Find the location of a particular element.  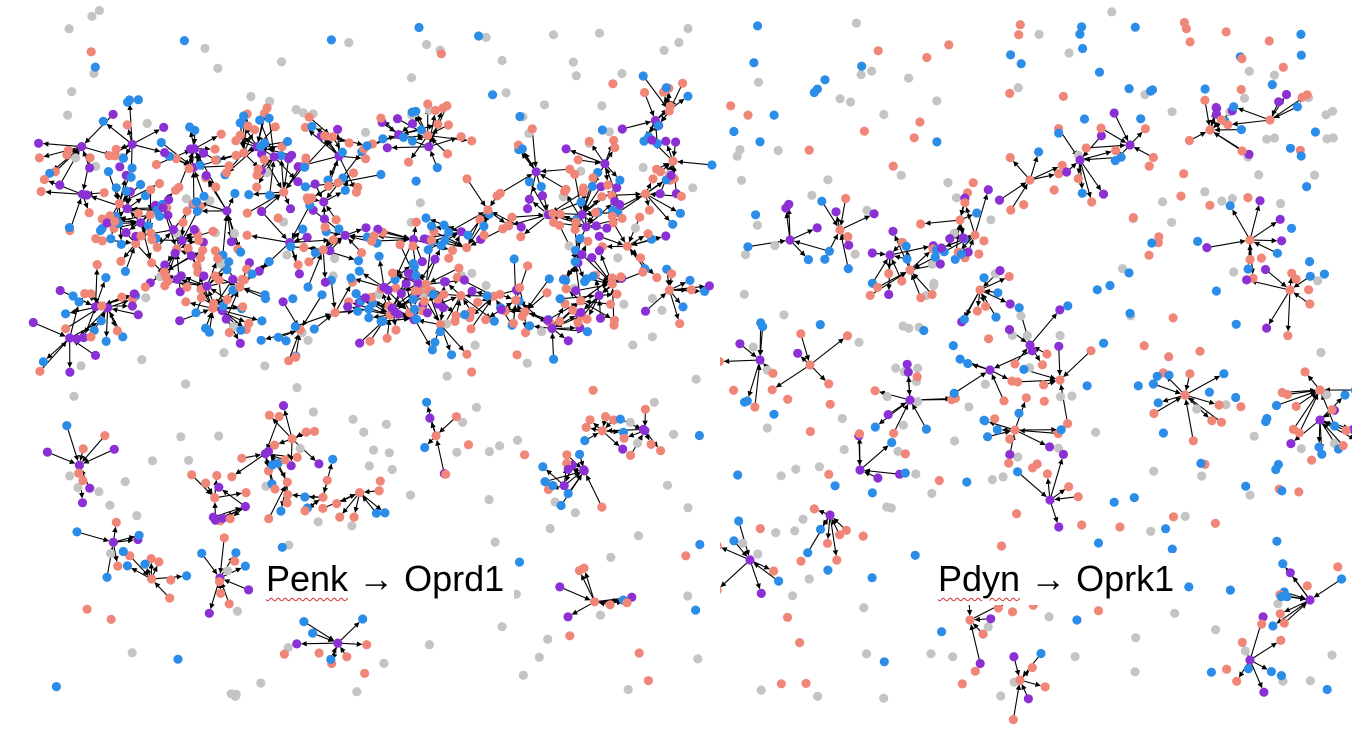

ligand-label: Pdyn is located at coordinates (979, 578).